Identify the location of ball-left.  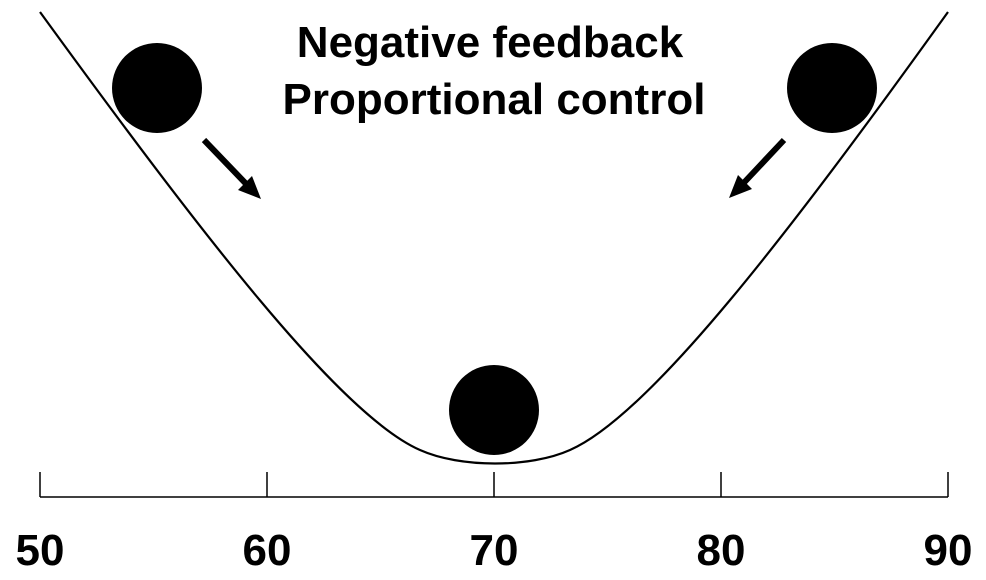
(157, 88).